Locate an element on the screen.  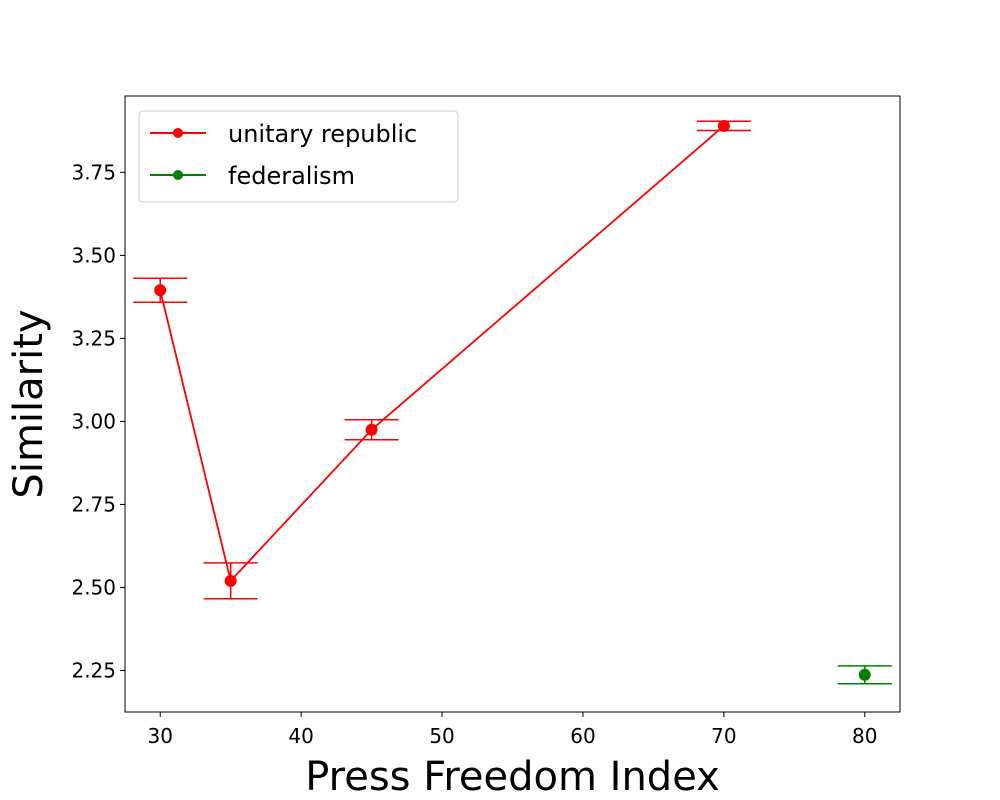
y-tick-label: 2.75 is located at coordinates (93, 504).